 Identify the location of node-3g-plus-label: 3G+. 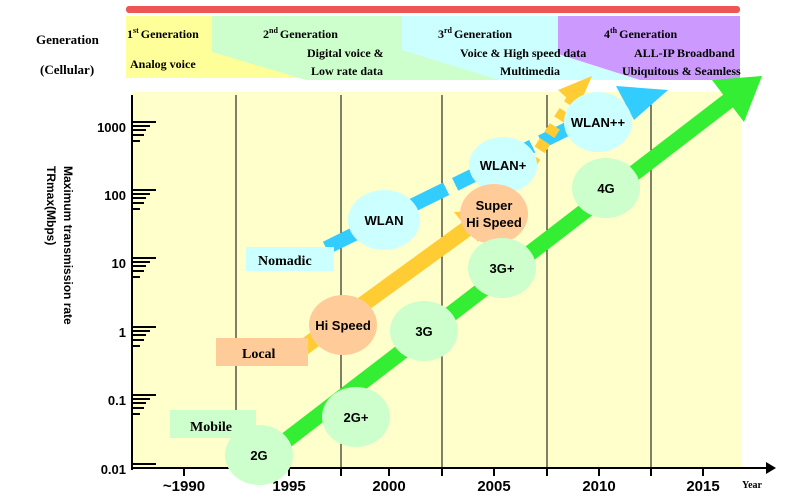
(502, 268).